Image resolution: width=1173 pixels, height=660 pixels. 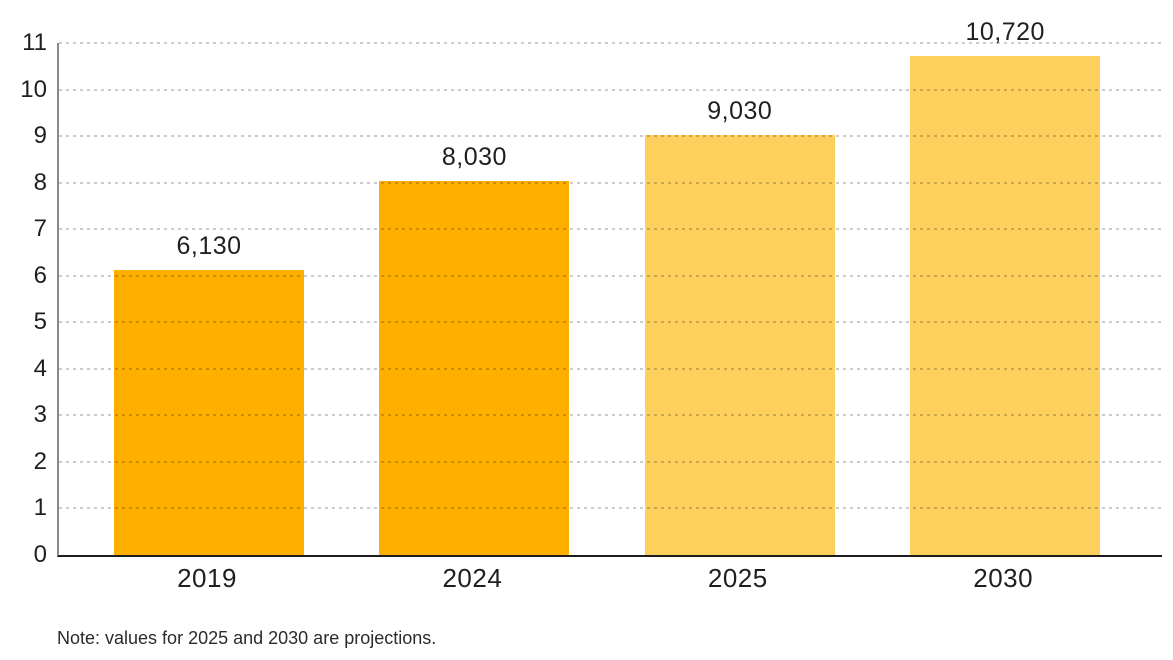 What do you see at coordinates (740, 110) in the screenshot?
I see `bar-value-label-2025: 9,030` at bounding box center [740, 110].